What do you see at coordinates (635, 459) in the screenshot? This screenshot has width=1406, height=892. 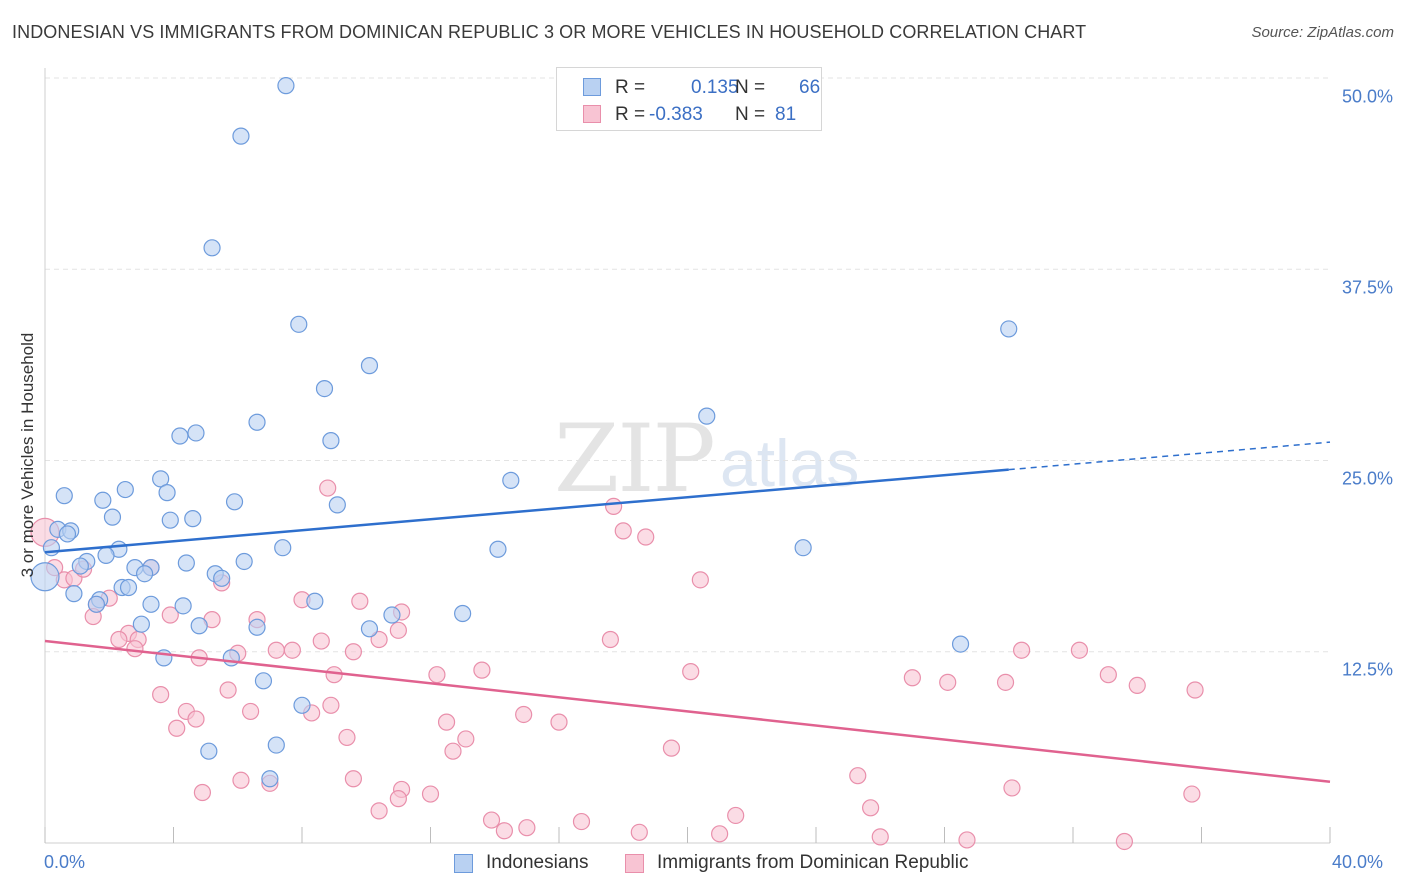 I see `watermark-zip: ZIP` at bounding box center [635, 459].